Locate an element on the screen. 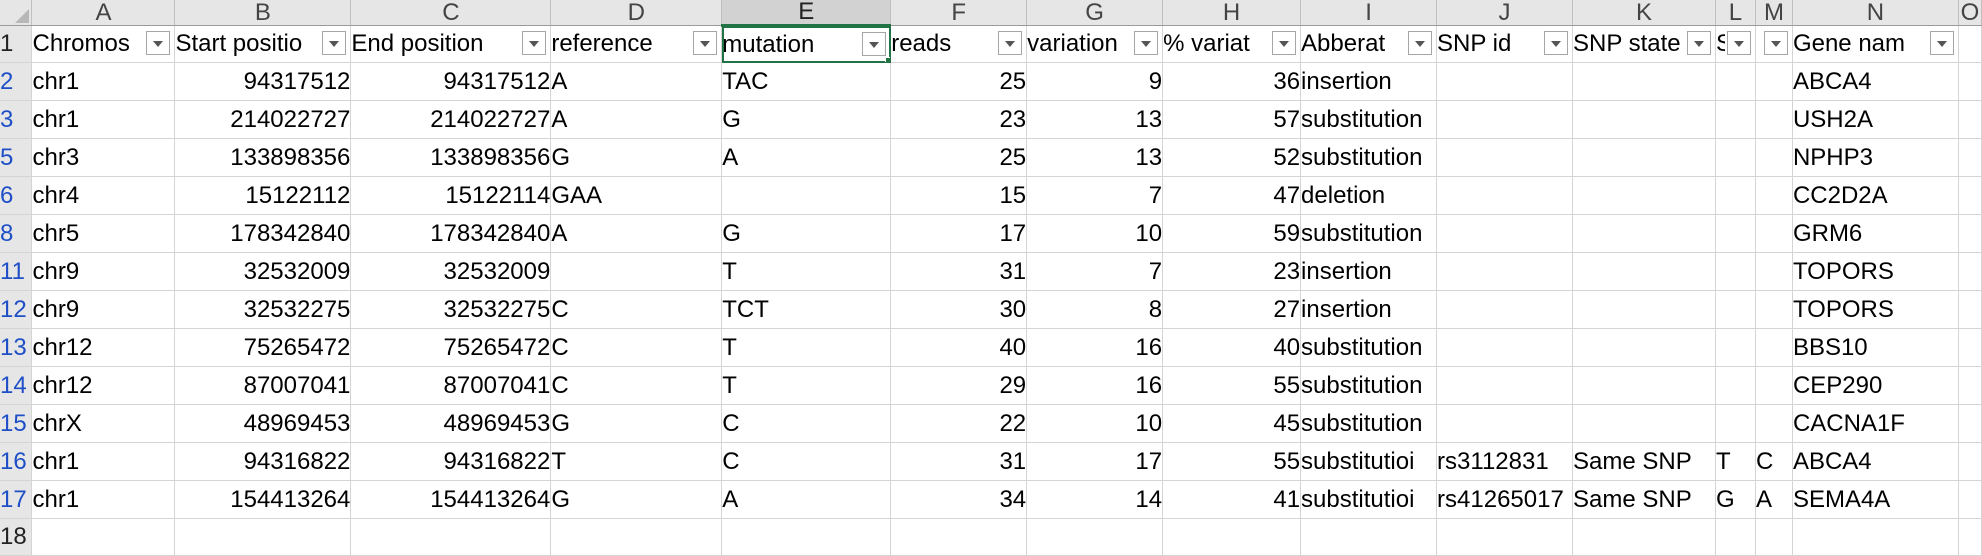 The height and width of the screenshot is (556, 1982). cell-pct: 45 is located at coordinates (1232, 423).